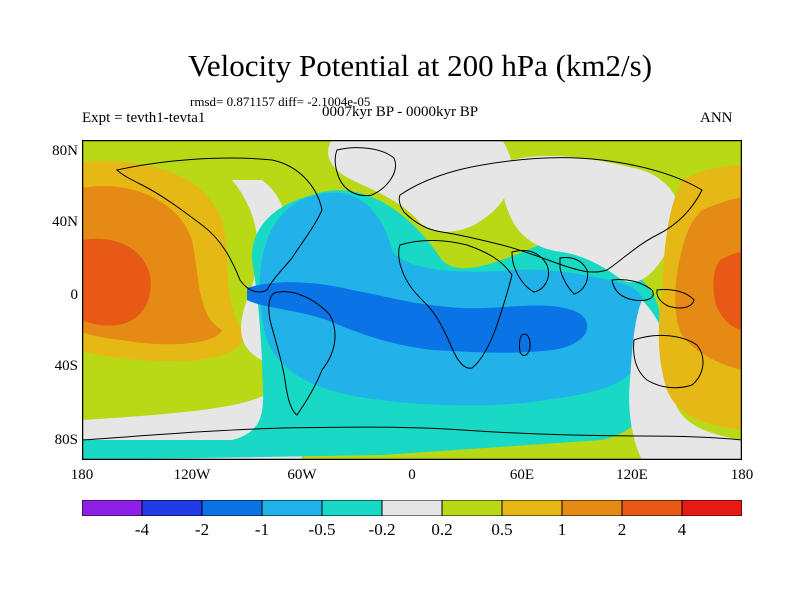  What do you see at coordinates (192, 475) in the screenshot?
I see `x-tick-120w: 120W` at bounding box center [192, 475].